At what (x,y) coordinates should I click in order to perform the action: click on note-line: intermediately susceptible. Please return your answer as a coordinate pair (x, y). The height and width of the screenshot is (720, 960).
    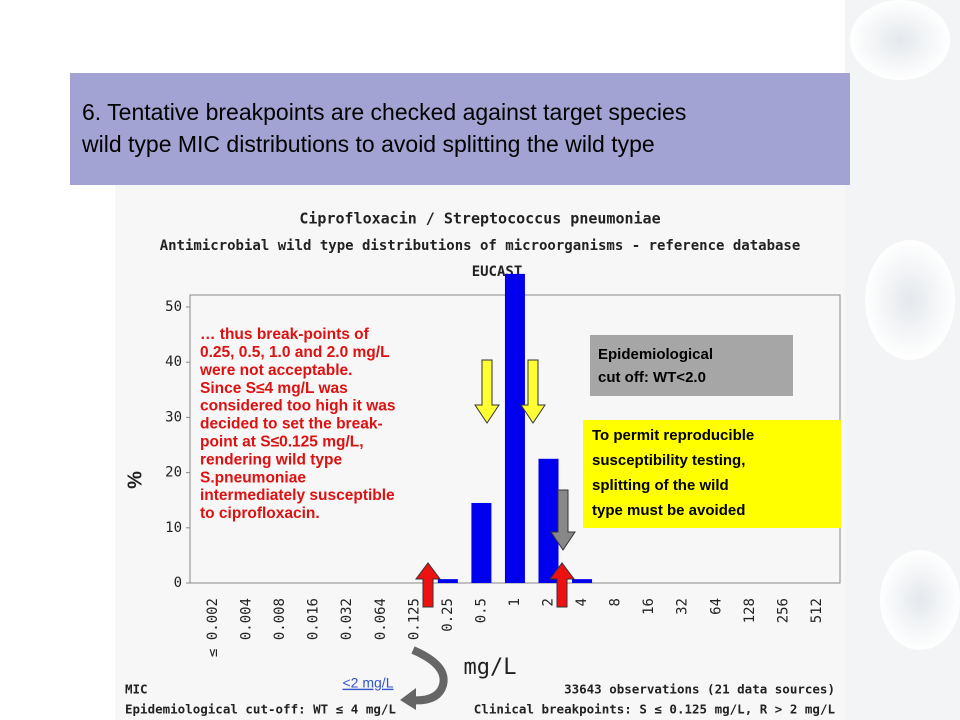
    Looking at the image, I should click on (297, 495).